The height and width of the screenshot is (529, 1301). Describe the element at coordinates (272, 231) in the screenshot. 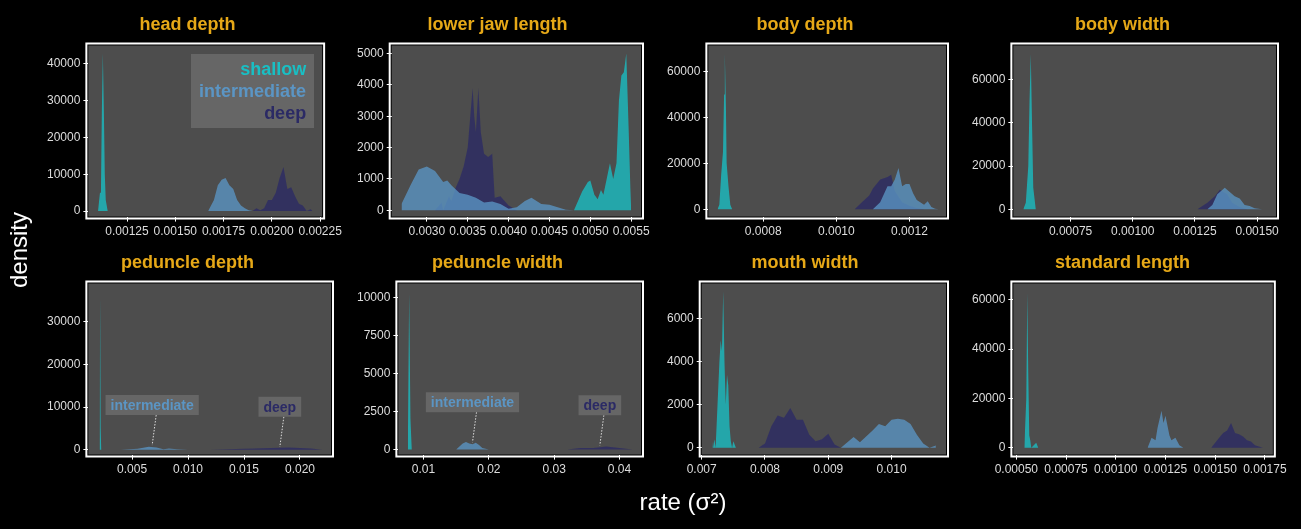

I see `x-tick-label: 0.00200` at that location.